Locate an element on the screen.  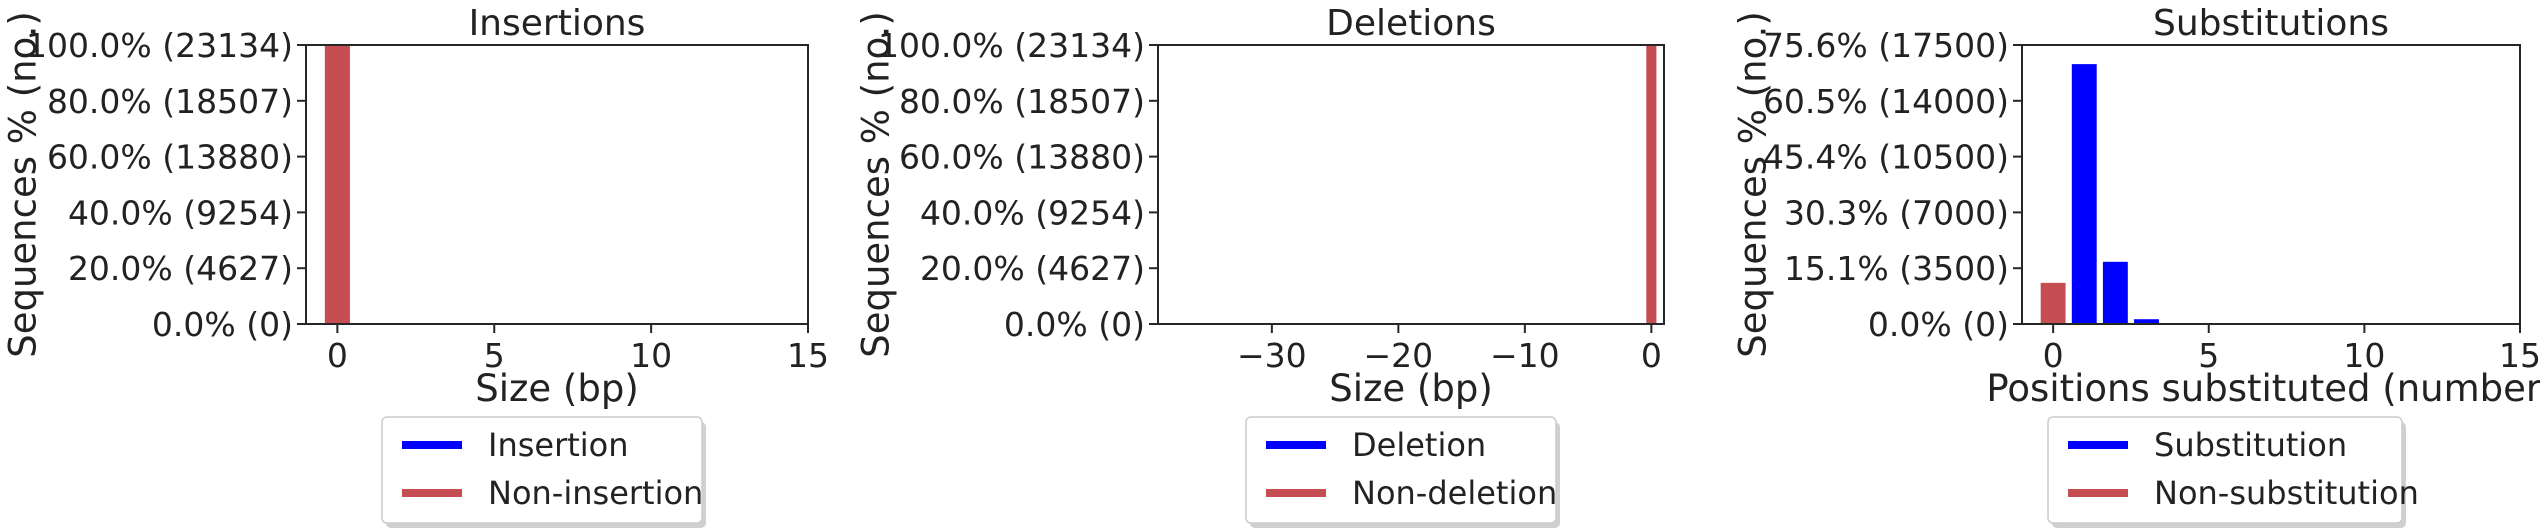
legend: Substitution Non-substitution is located at coordinates (2233, 472).